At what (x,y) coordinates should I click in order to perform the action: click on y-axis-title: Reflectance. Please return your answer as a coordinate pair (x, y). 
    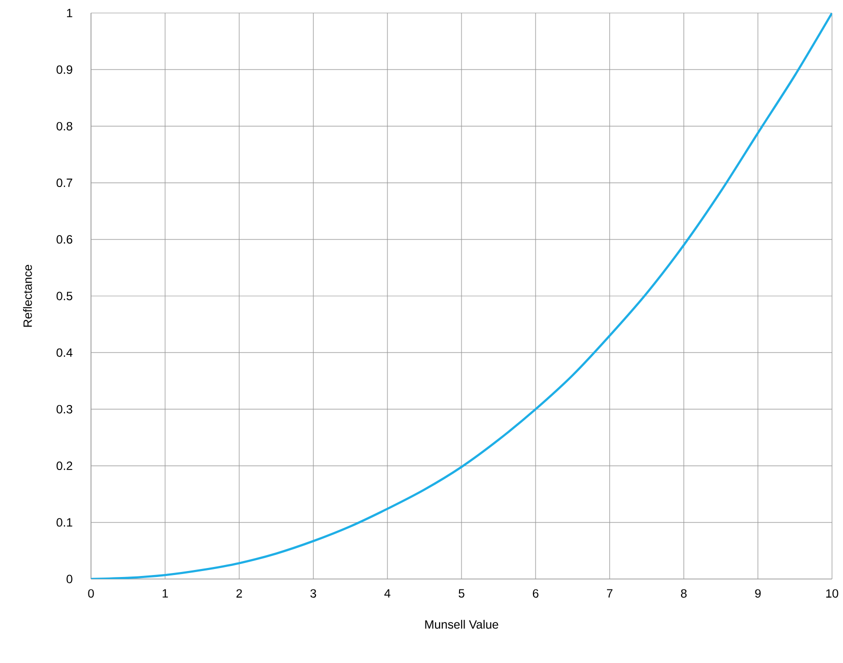
    Looking at the image, I should click on (27, 295).